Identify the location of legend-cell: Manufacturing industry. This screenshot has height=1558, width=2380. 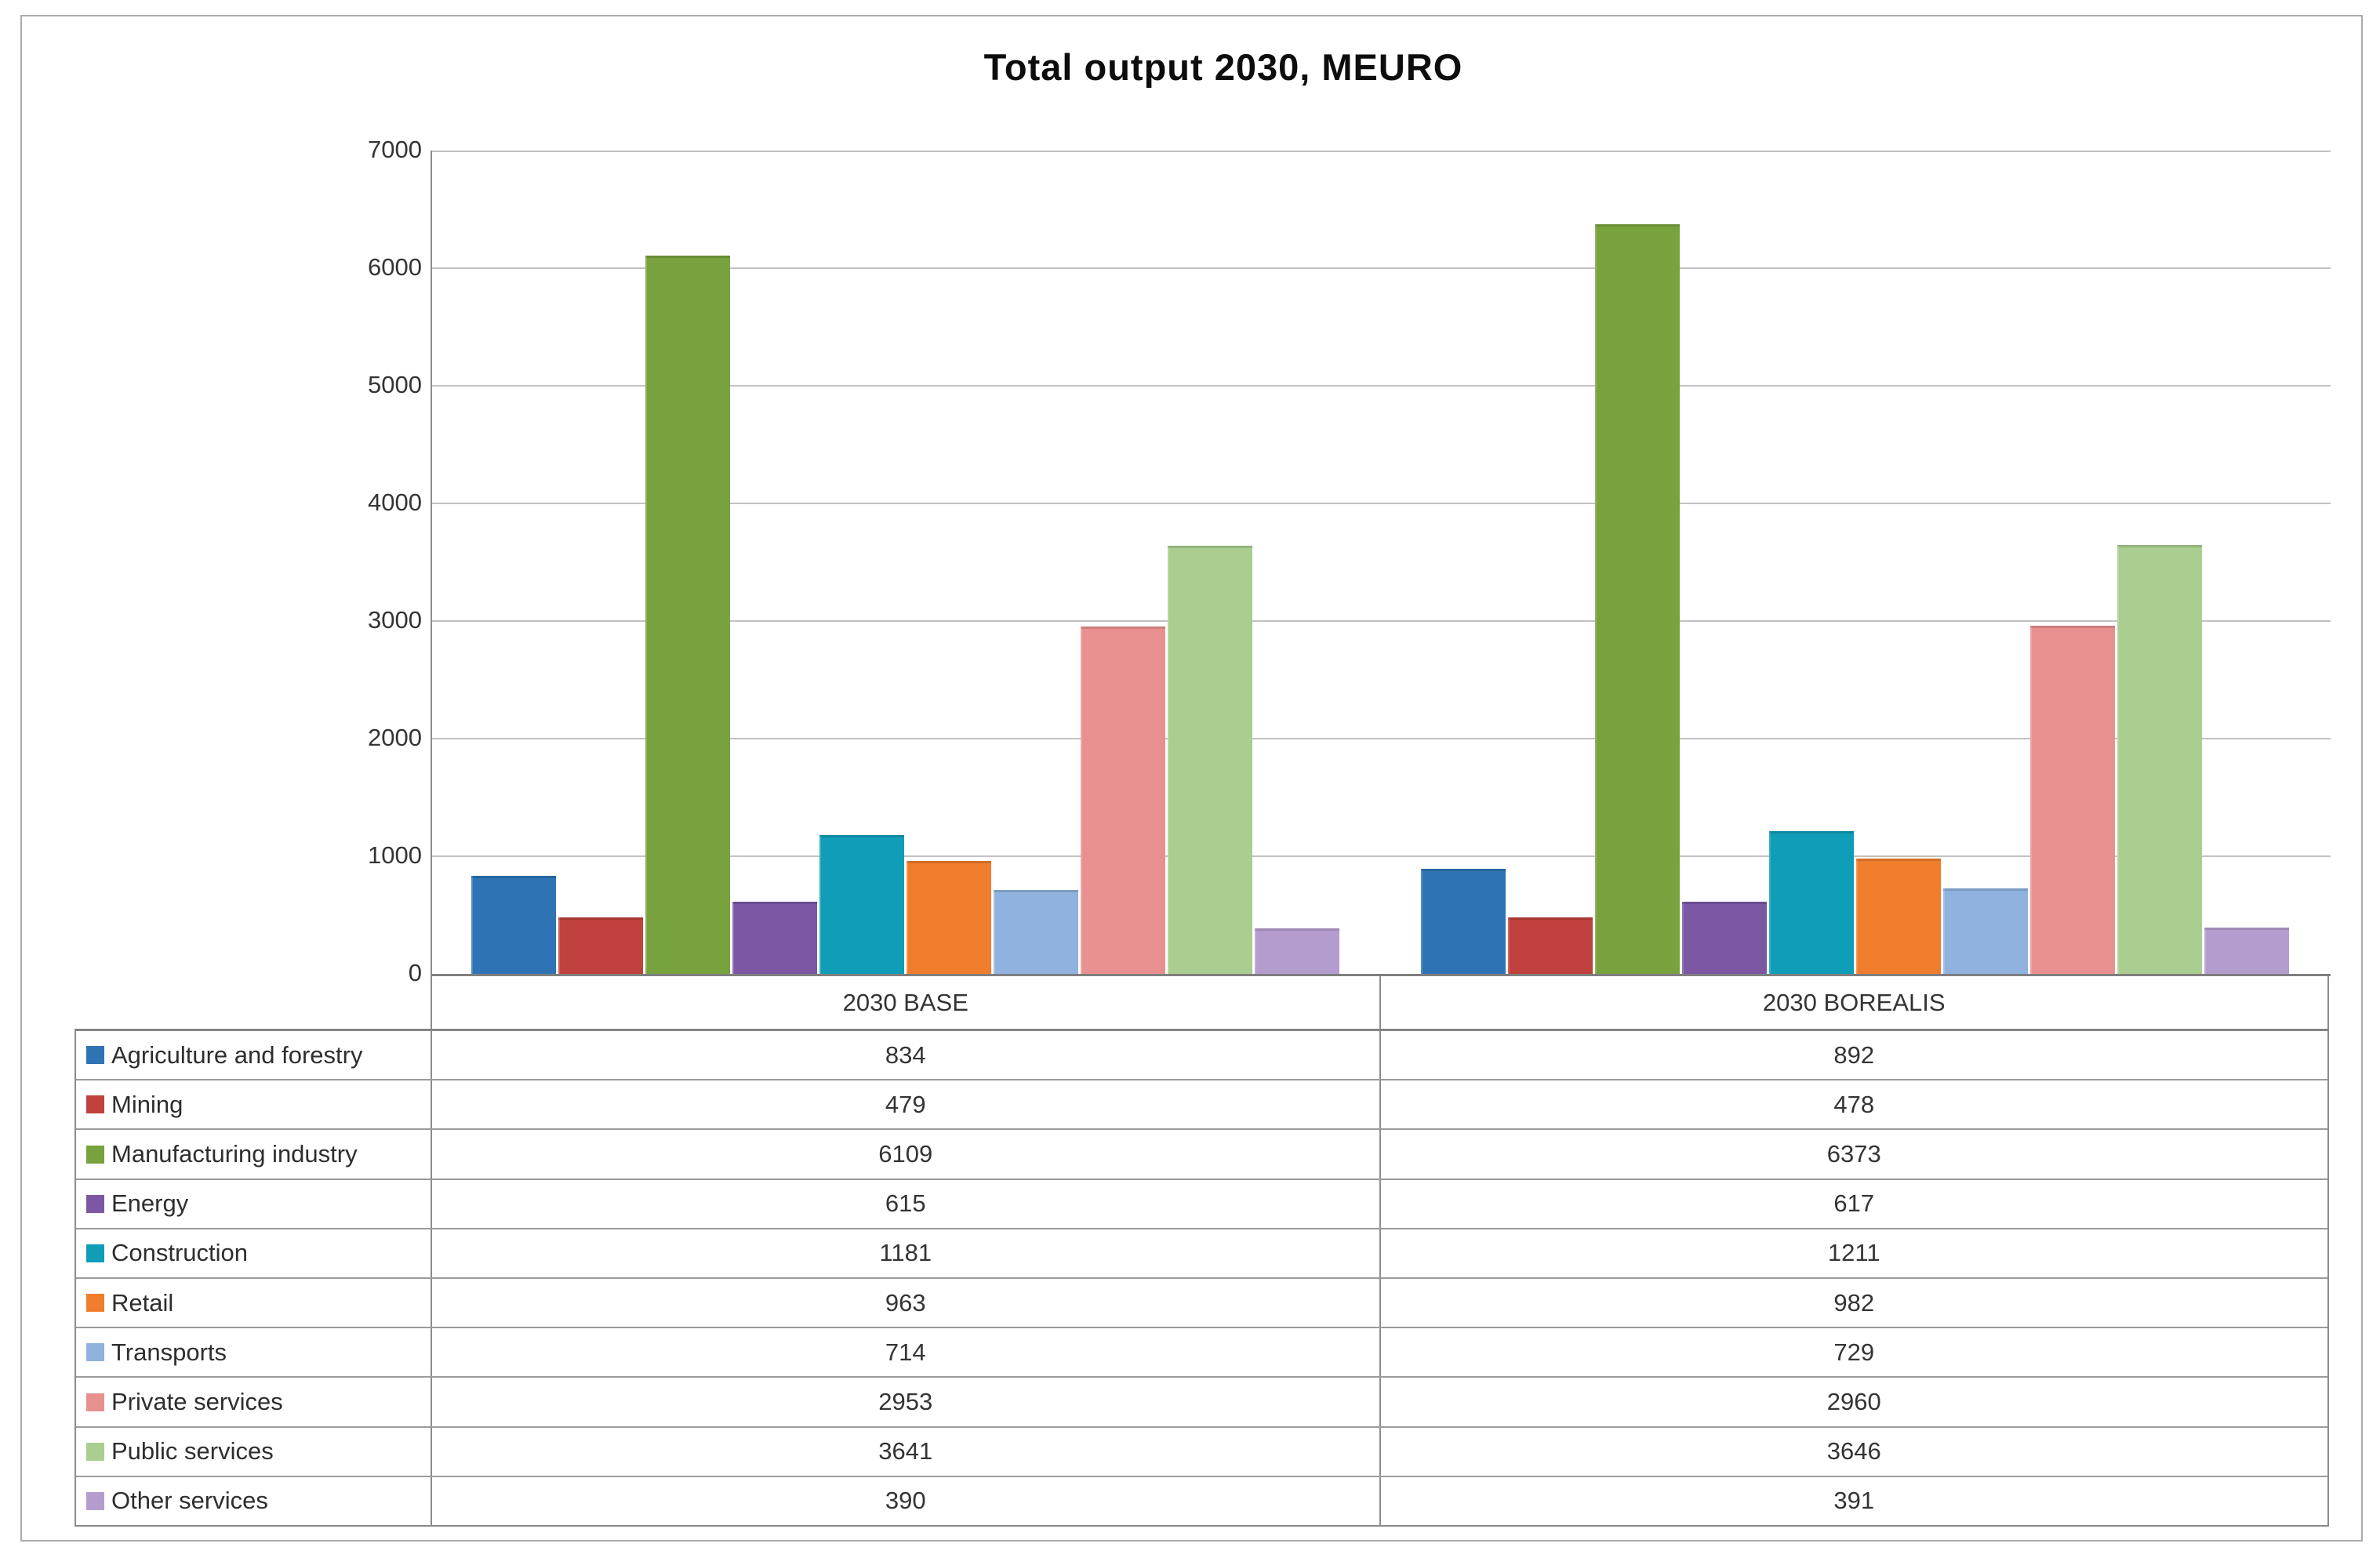
(254, 1154).